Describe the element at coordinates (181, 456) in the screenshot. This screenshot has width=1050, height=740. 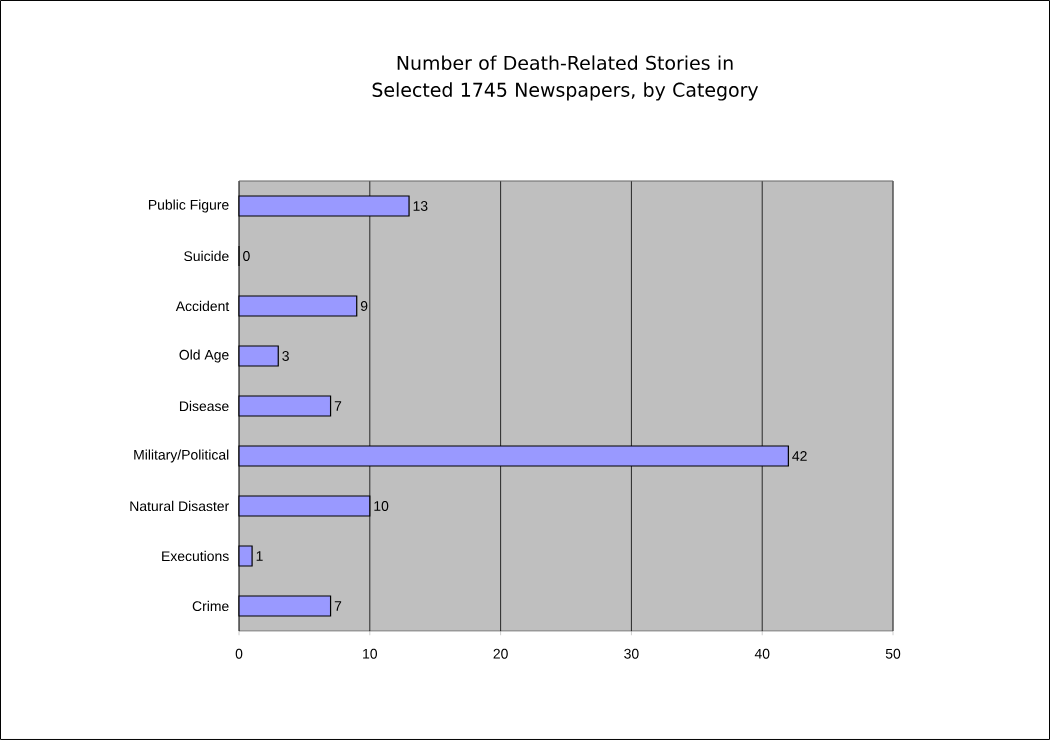
I see `y-tick-label: Military/Political` at that location.